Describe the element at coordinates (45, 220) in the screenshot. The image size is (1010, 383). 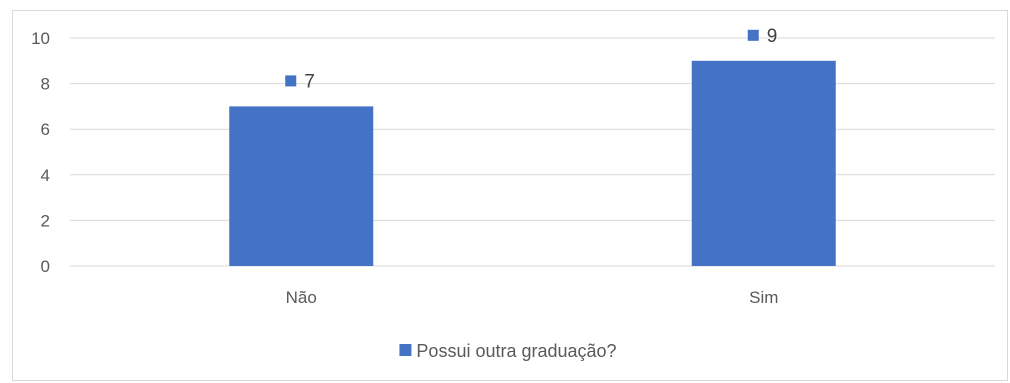
I see `y-tick-label: 2` at that location.